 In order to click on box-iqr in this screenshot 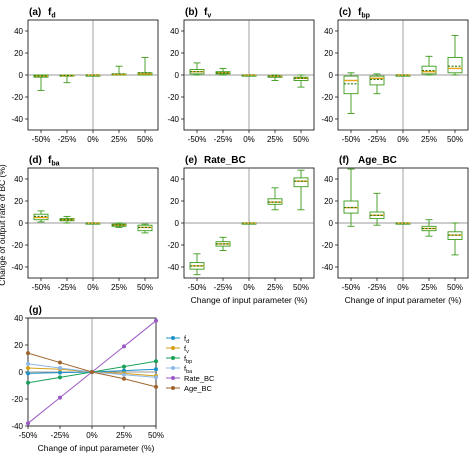, I will do `click(377, 80)`.